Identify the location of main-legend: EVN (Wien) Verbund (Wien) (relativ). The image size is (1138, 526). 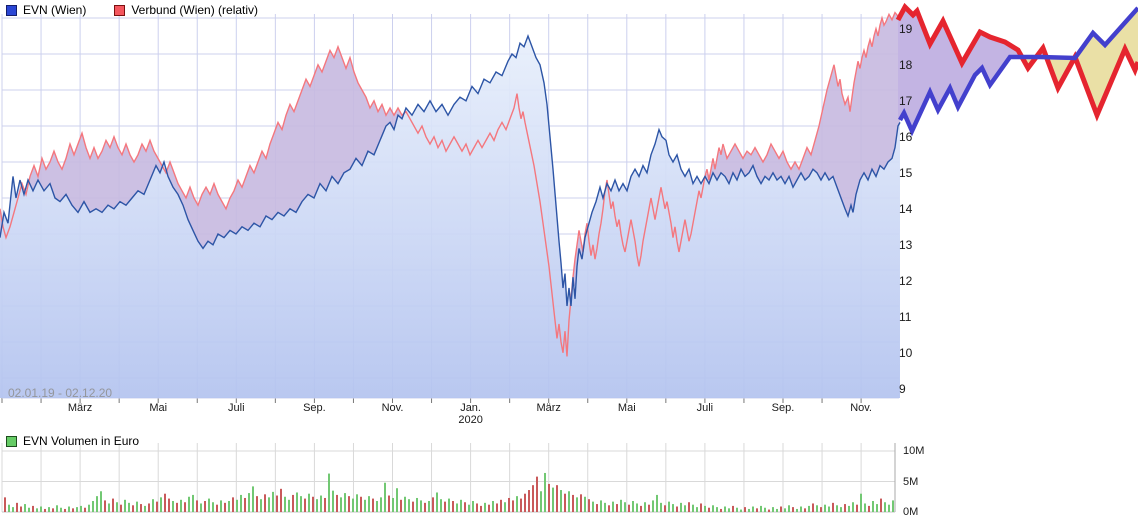
(132, 10).